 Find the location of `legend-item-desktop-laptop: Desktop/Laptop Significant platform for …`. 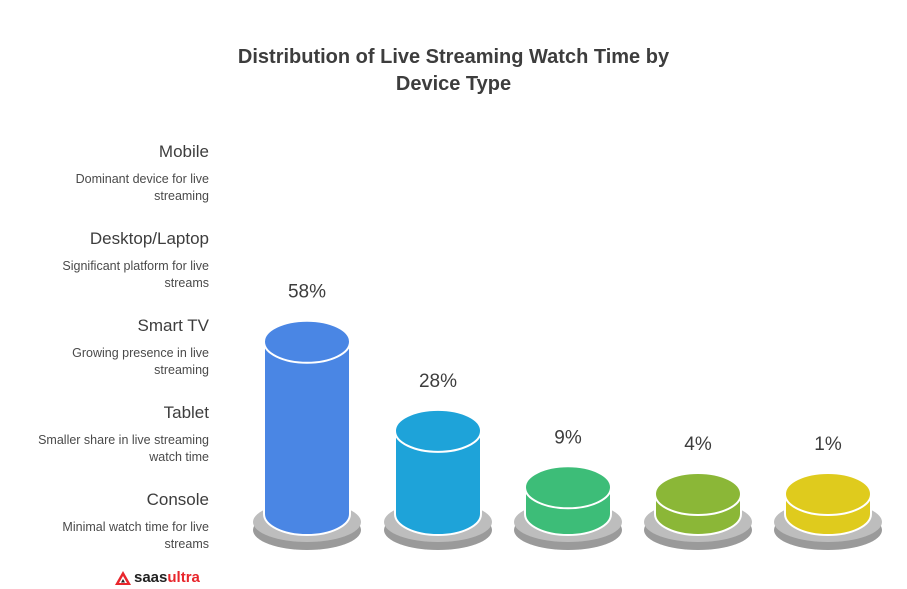

legend-item-desktop-laptop: Desktop/Laptop Significant platform for … is located at coordinates (104, 260).